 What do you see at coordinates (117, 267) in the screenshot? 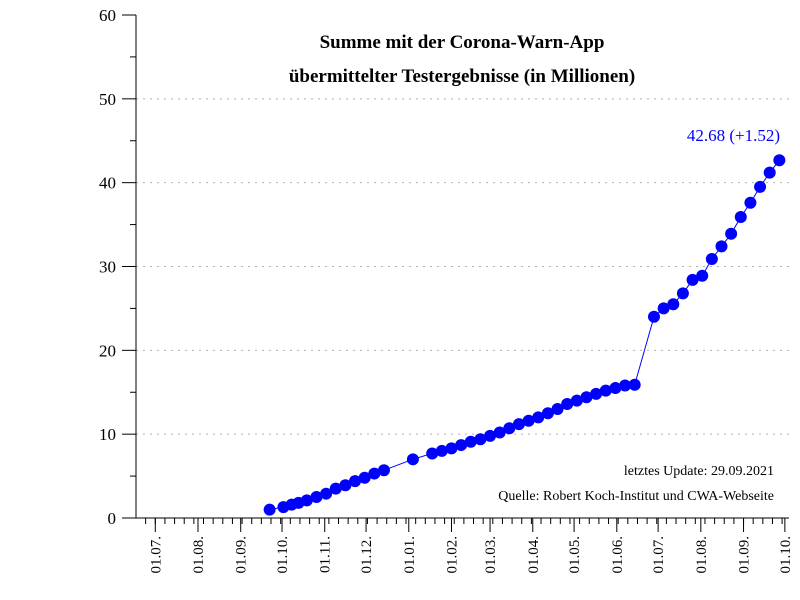
I see `y-axis-ticks: 0 10 20 30 40 50 60` at bounding box center [117, 267].